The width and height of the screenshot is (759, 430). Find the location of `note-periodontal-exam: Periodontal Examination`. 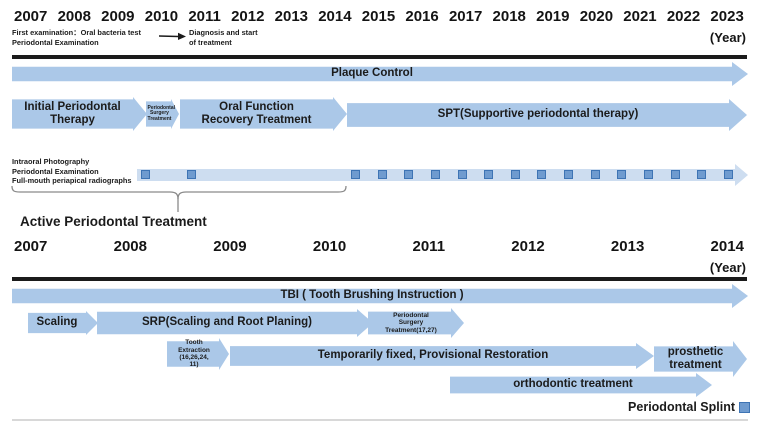

note-periodontal-exam: Periodontal Examination is located at coordinates (55, 42).